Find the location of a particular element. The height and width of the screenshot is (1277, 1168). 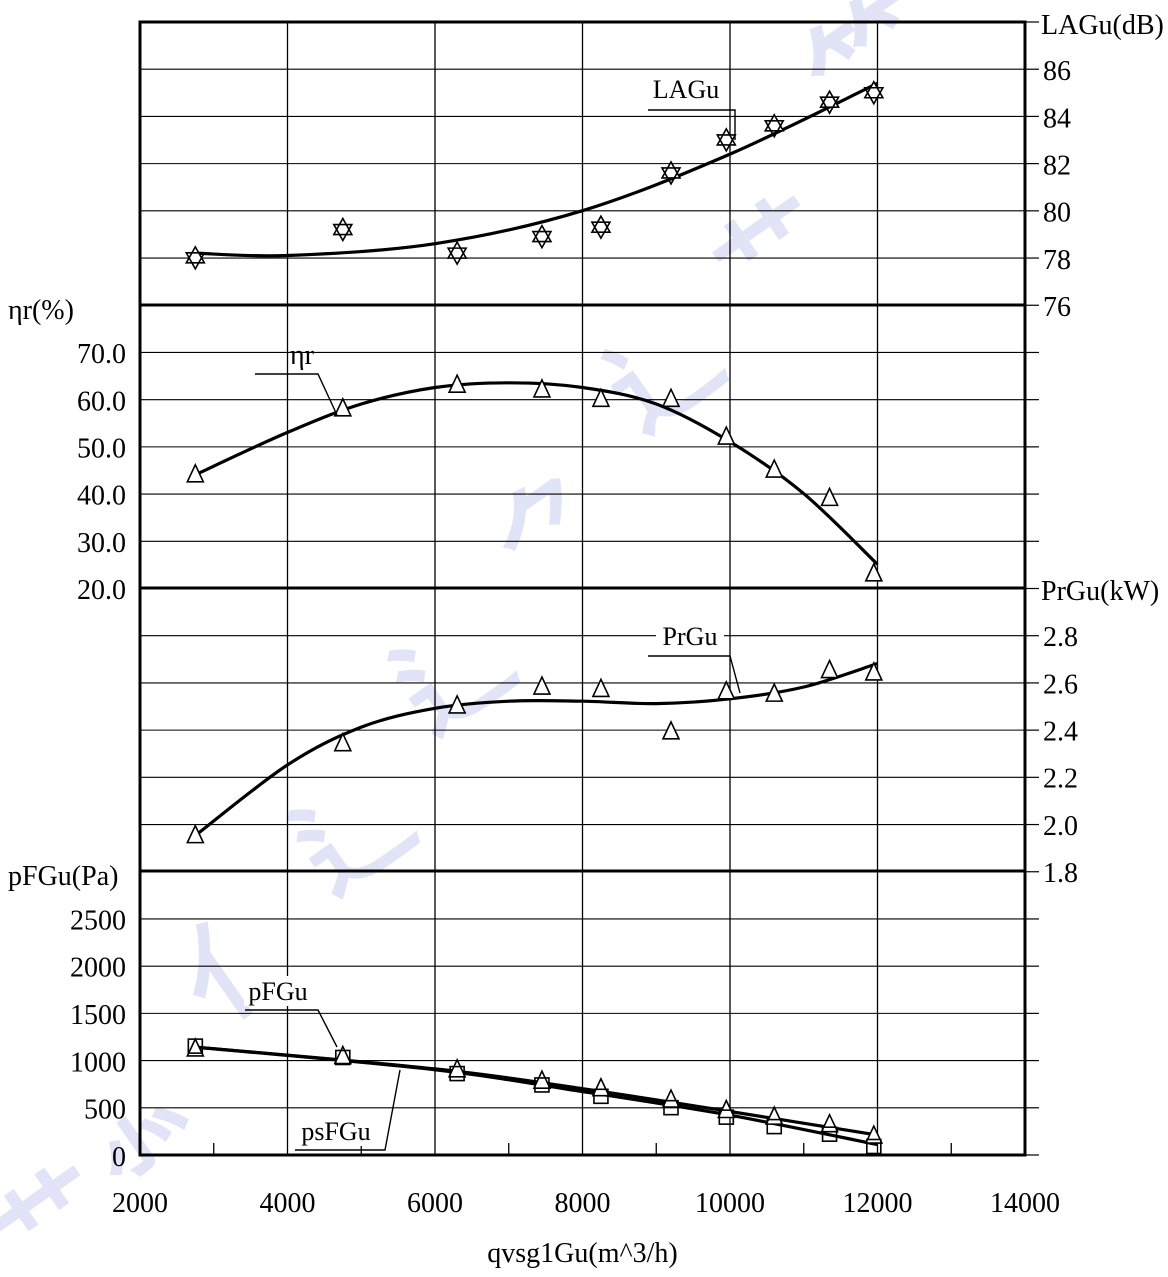

x-tick-label: 4000 is located at coordinates (288, 1203).